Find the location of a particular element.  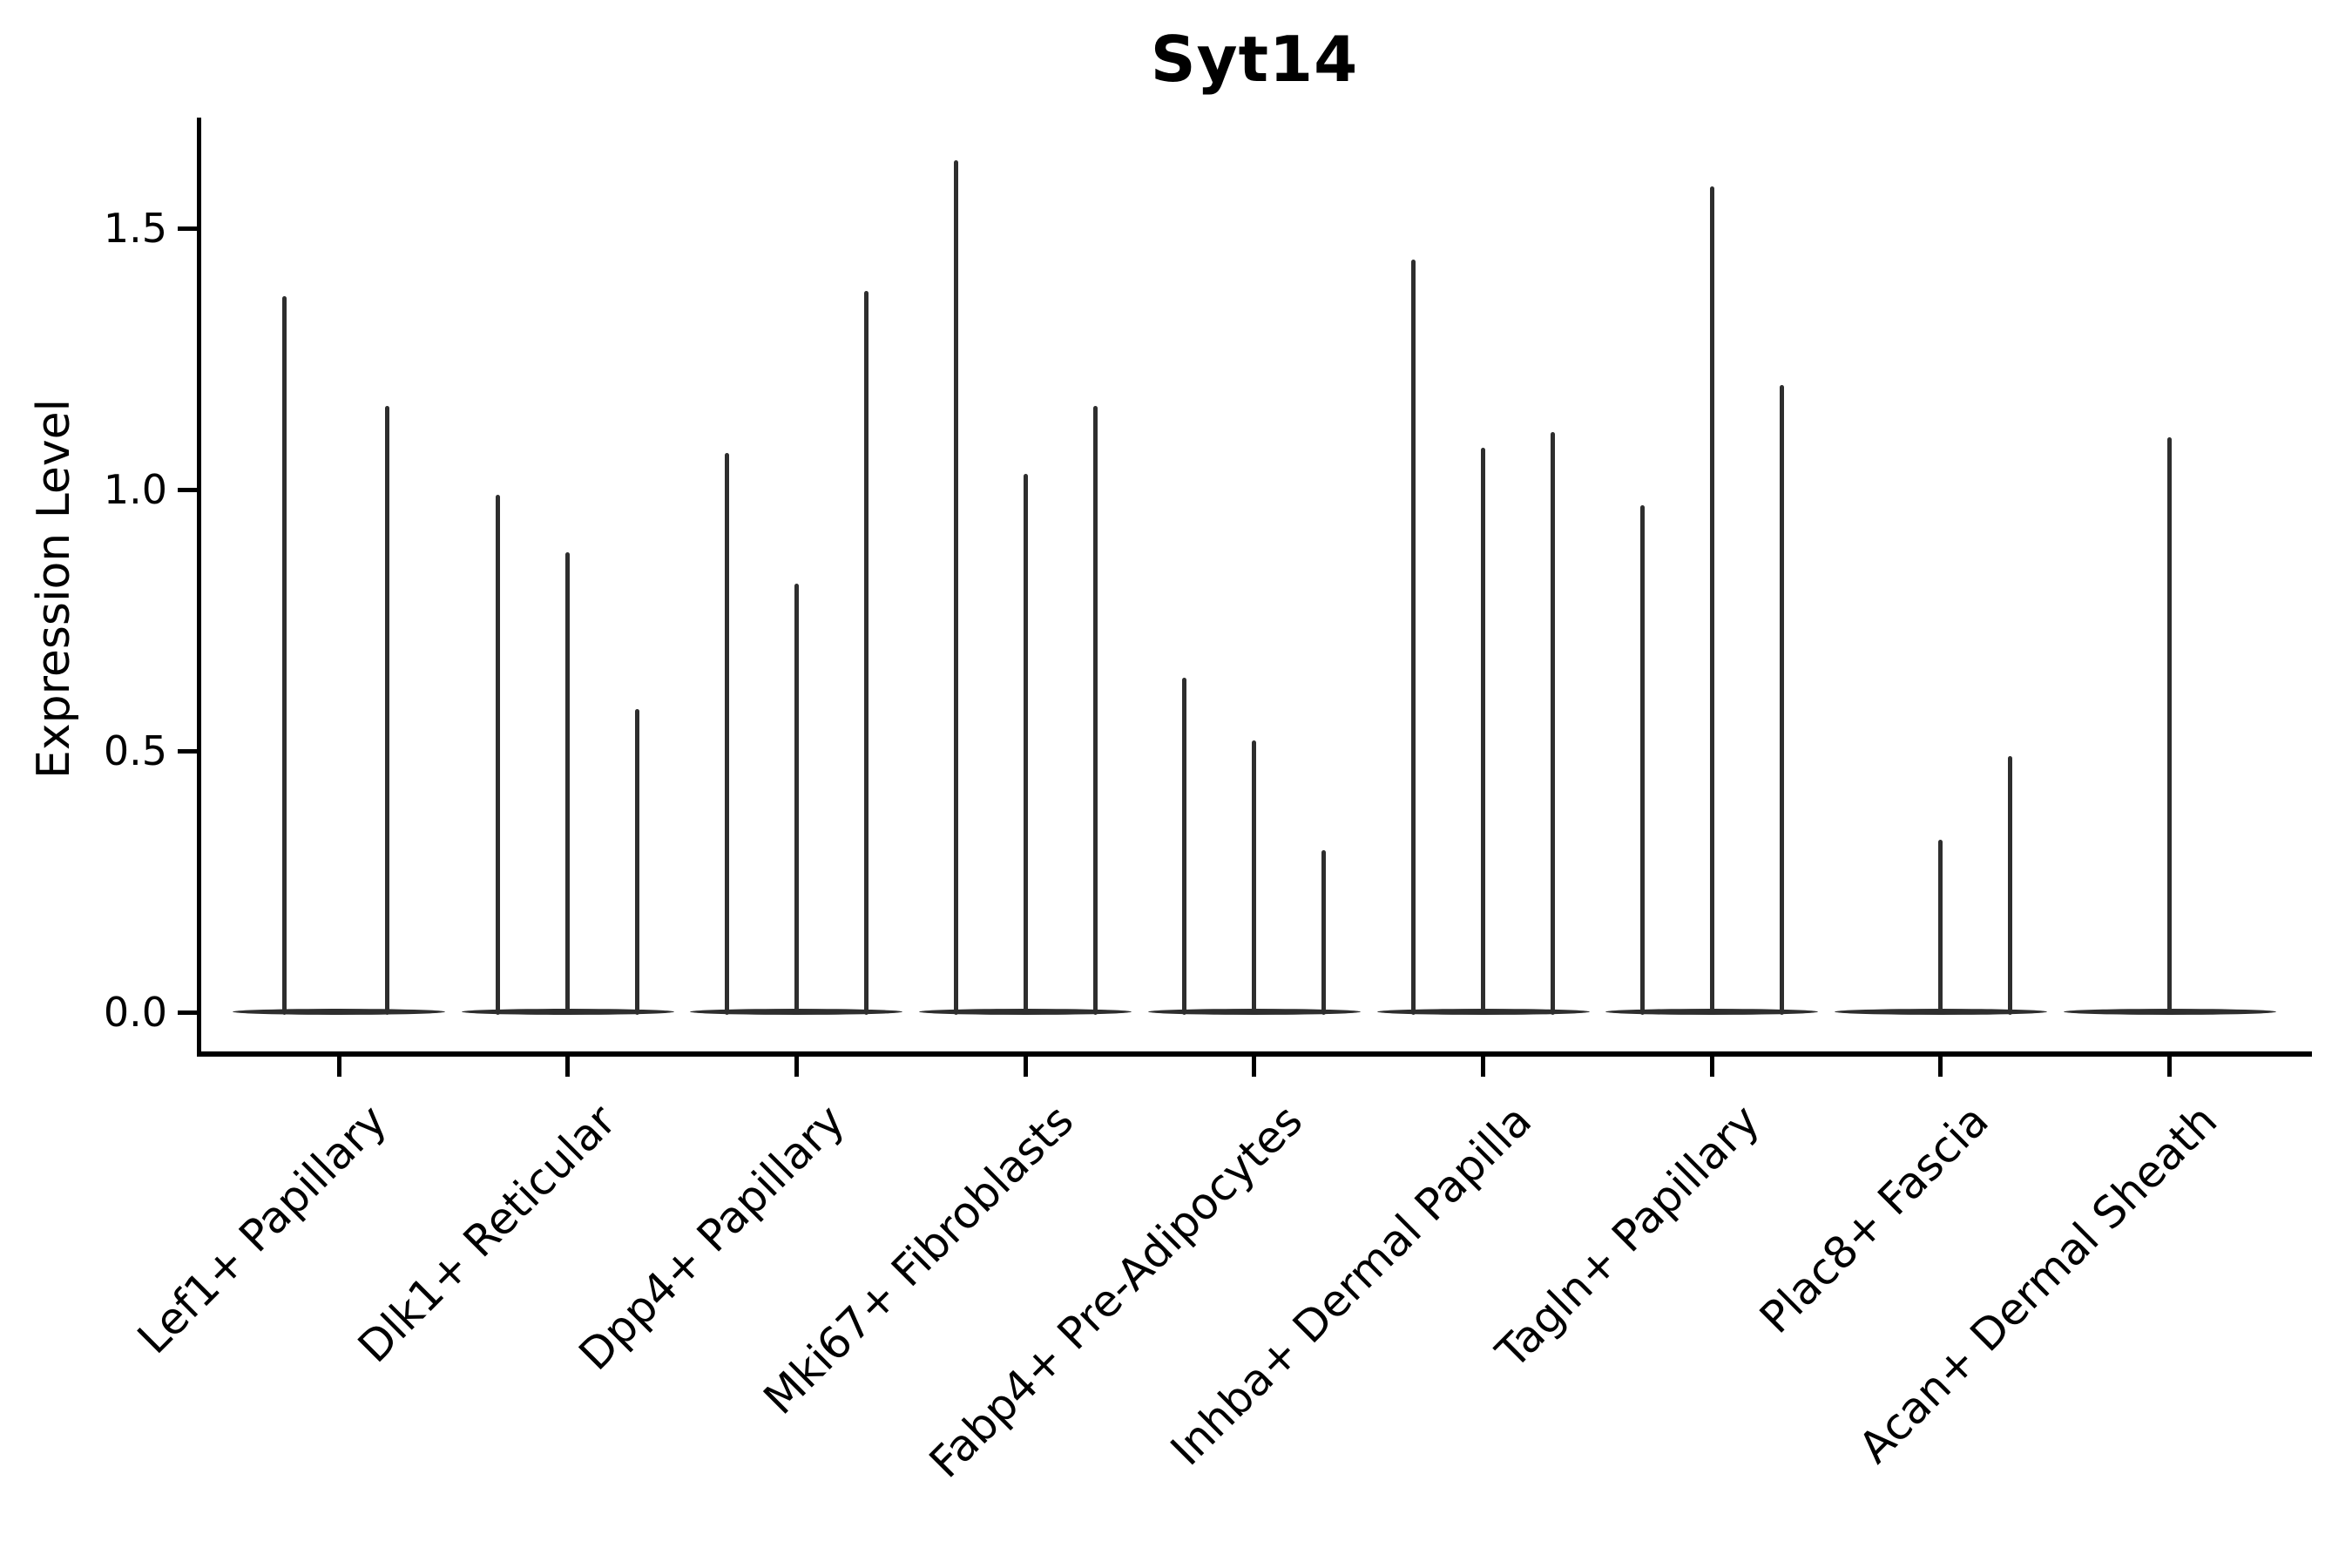

y-axis-spine is located at coordinates (199, 587).